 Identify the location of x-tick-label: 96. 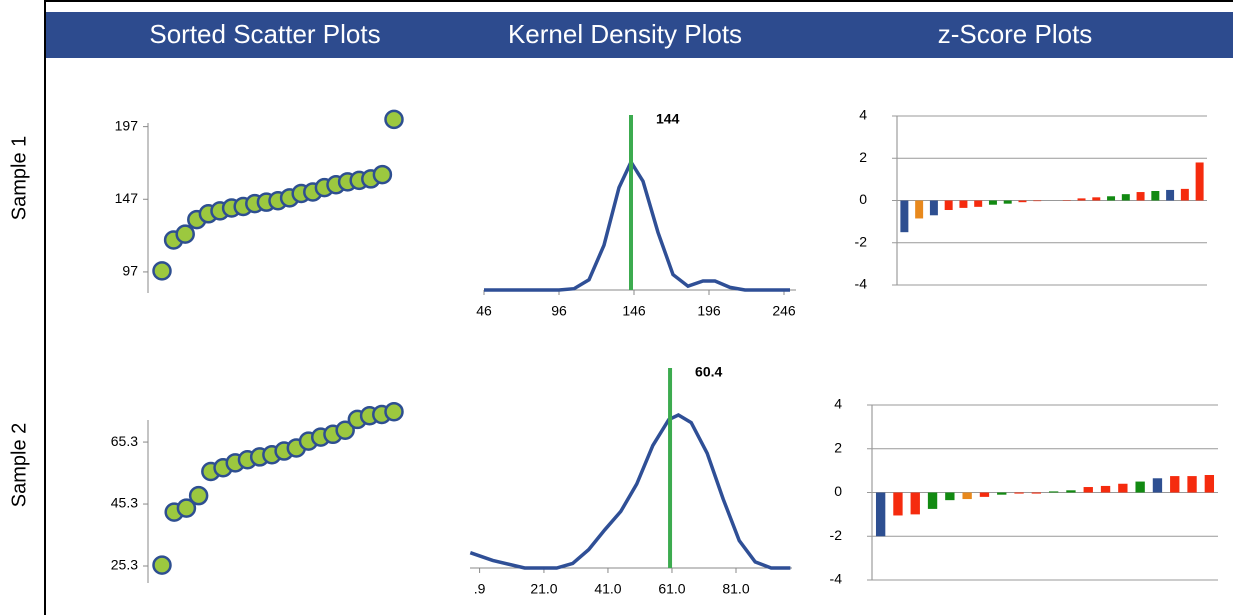
(559, 311).